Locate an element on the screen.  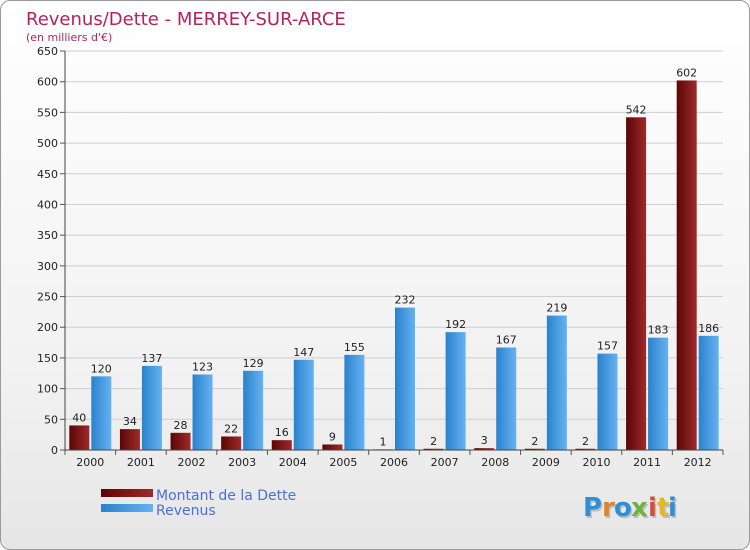
y-tick-label: 650 is located at coordinates (47, 51).